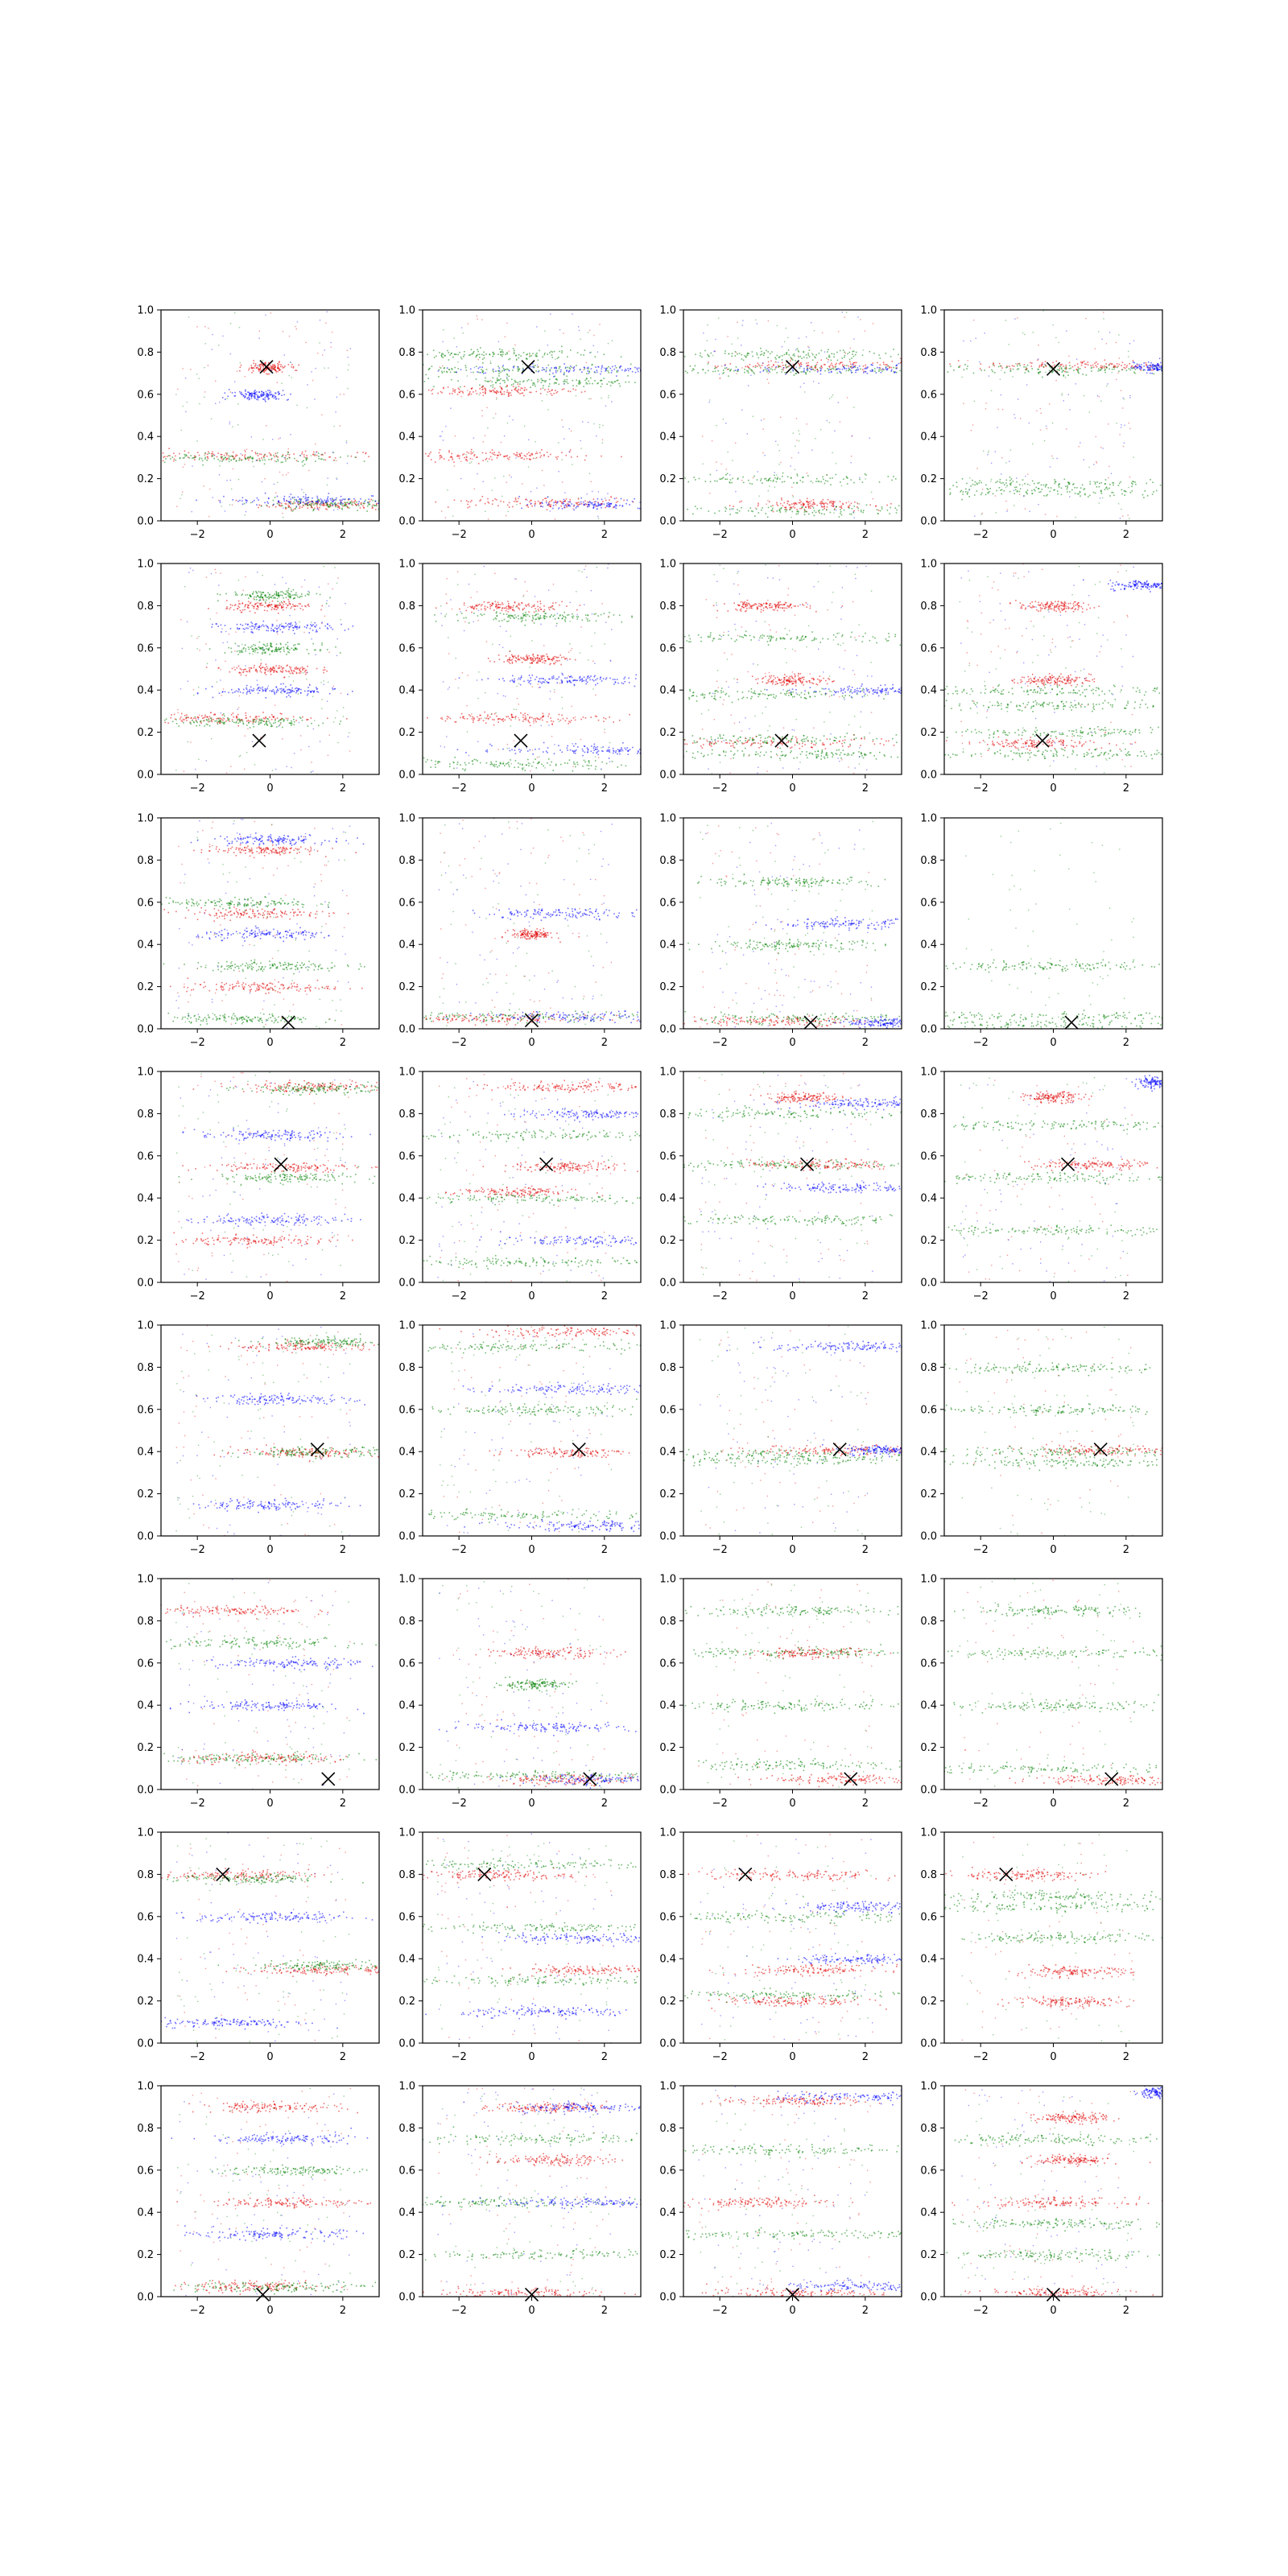 This screenshot has width=1288, height=2576. I want to click on axes-frame, so click(270, 415).